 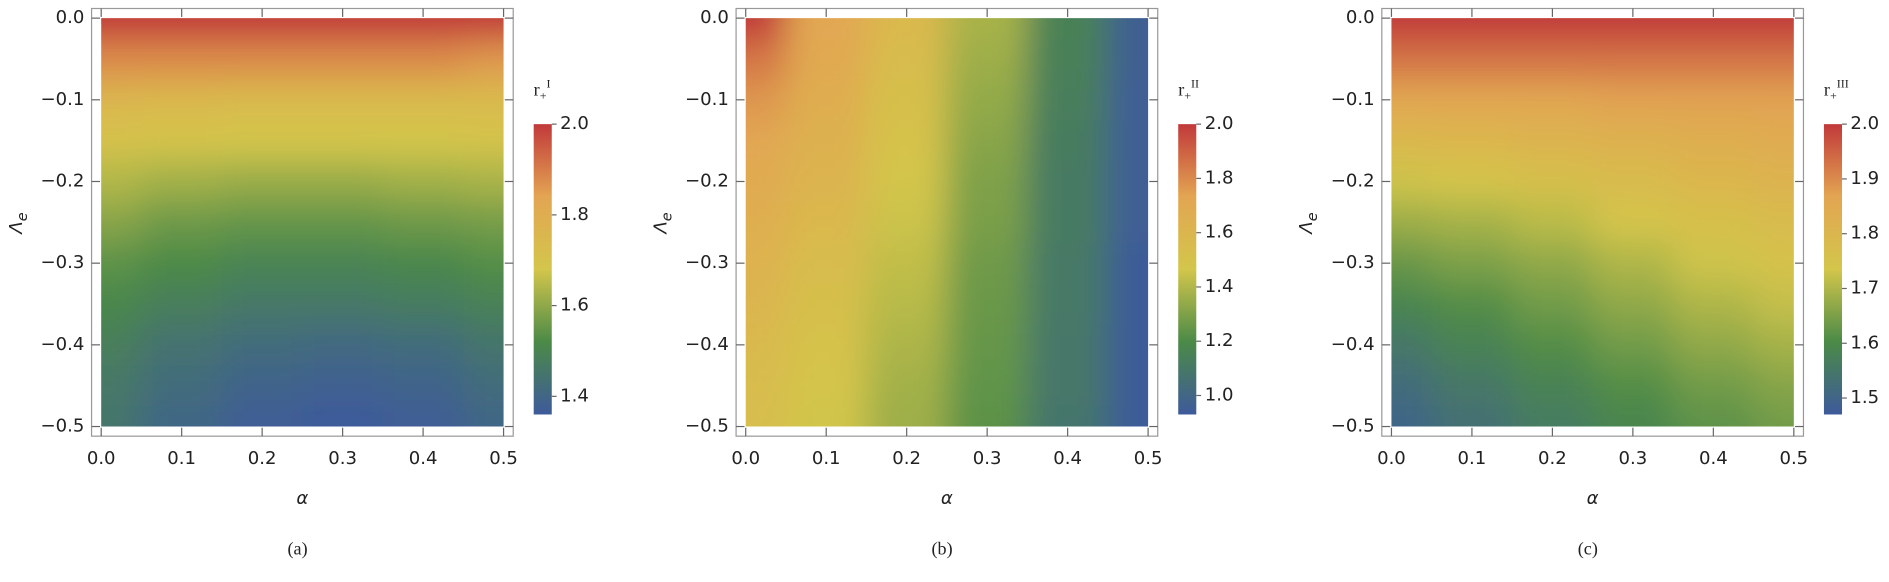 What do you see at coordinates (1187, 95) in the screenshot?
I see `colorbar-label-sub: +` at bounding box center [1187, 95].